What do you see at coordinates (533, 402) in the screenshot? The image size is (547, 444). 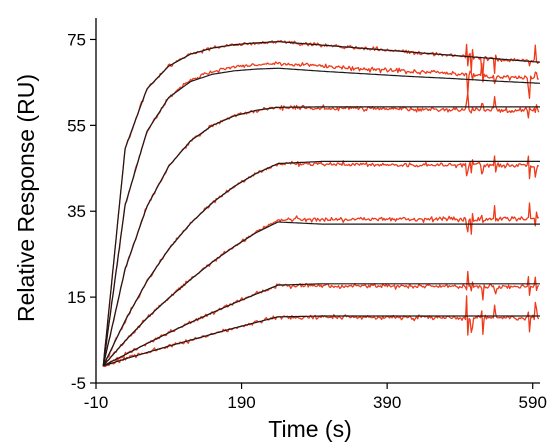 I see `x-tick-label-590: 590` at bounding box center [533, 402].